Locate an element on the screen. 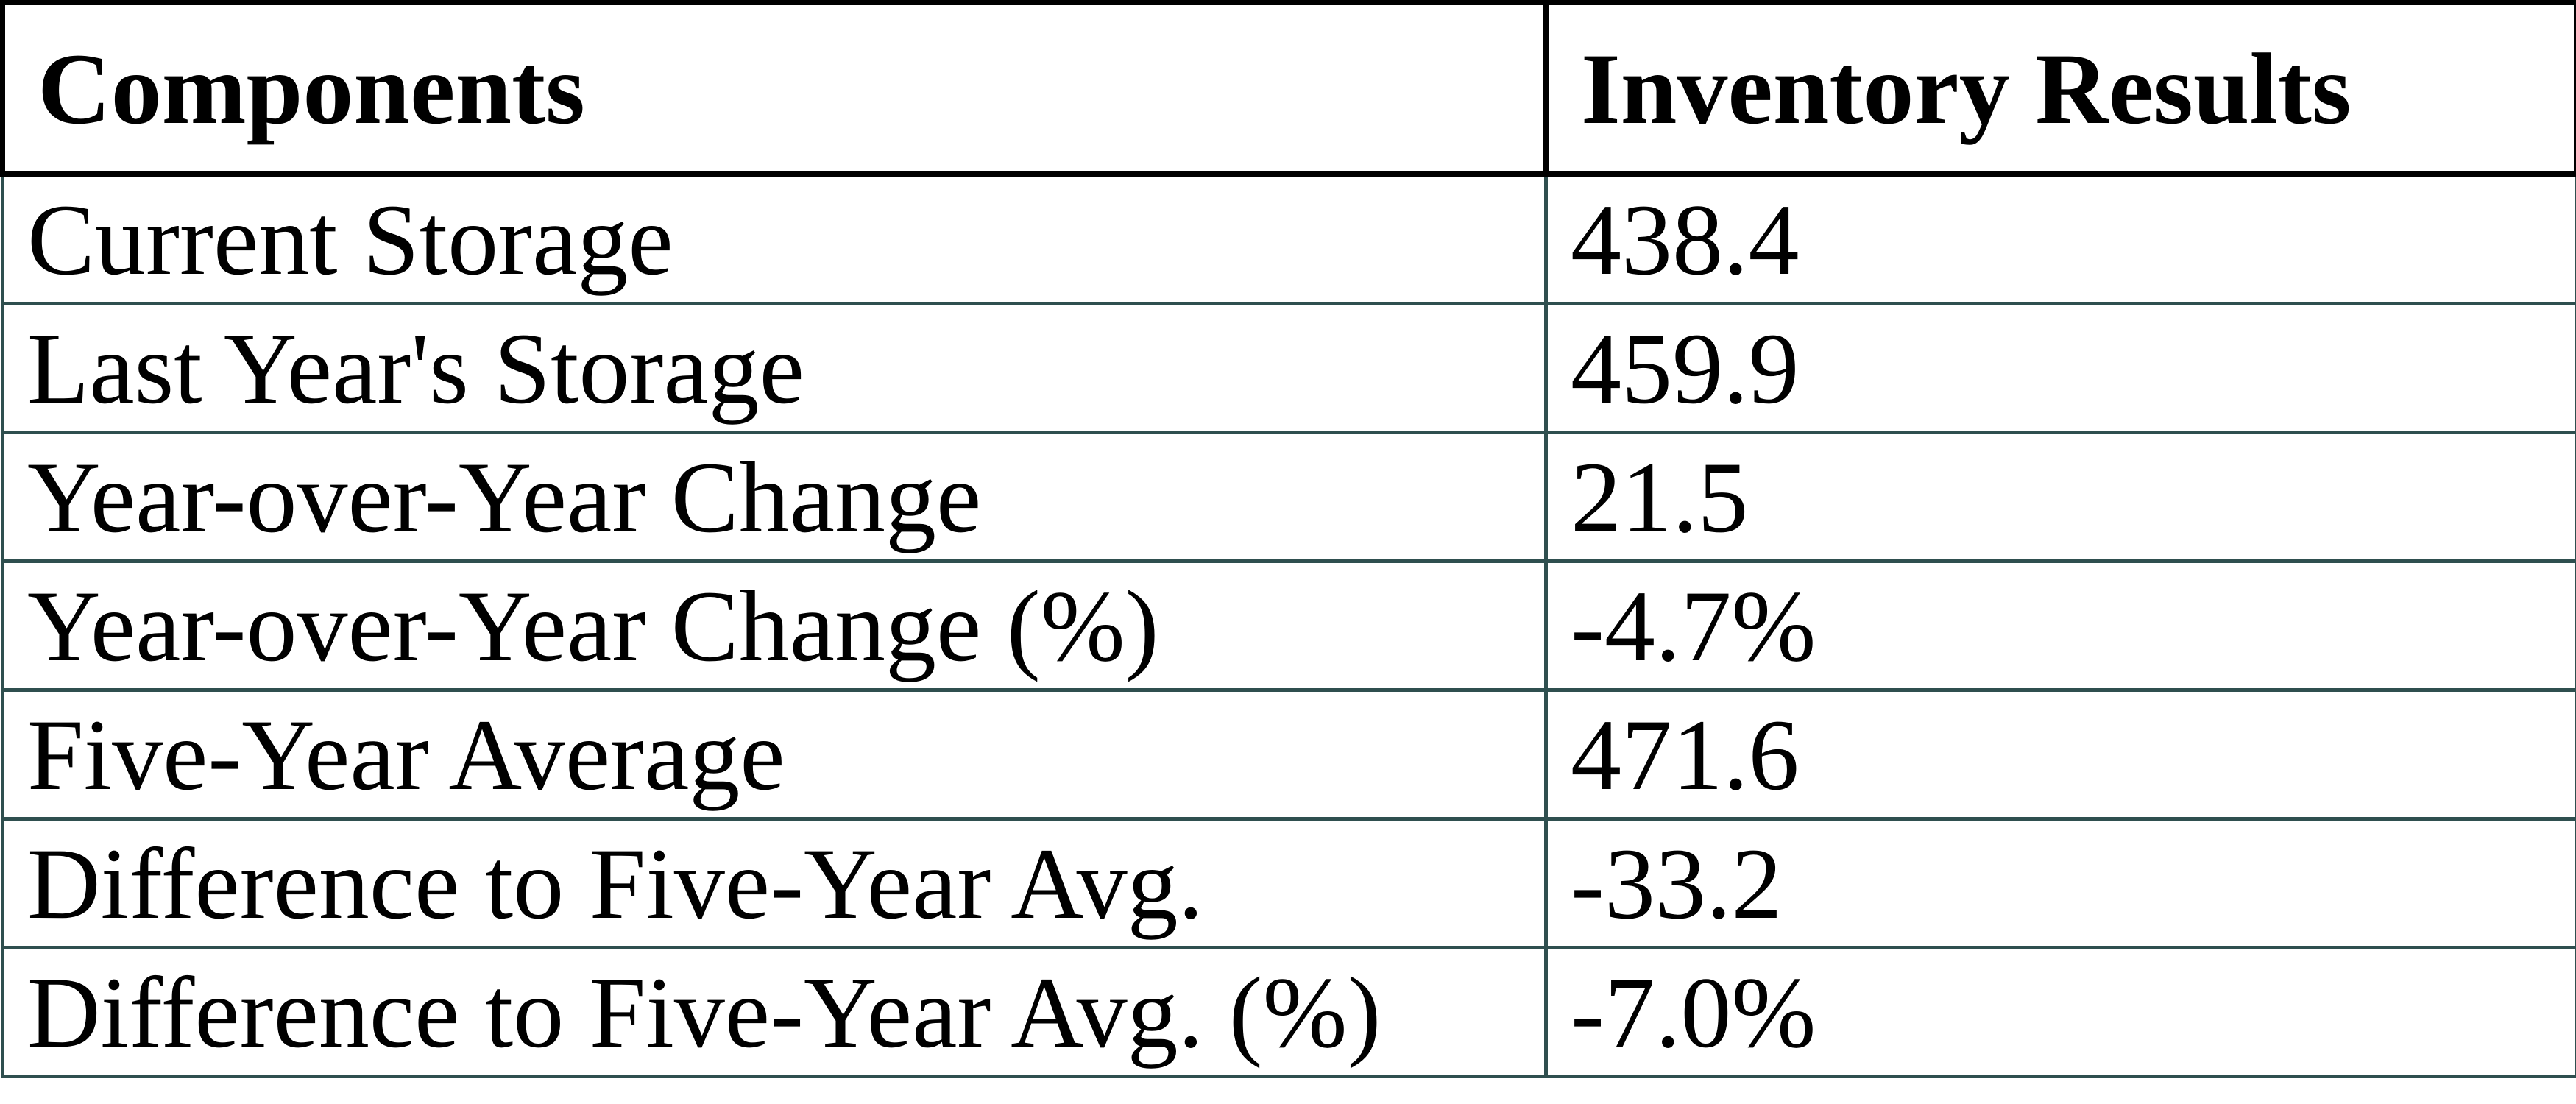 This screenshot has width=2576, height=1104. table-row: Difference to Five-Year Avg. (%) -7.0% is located at coordinates (1288, 1012).